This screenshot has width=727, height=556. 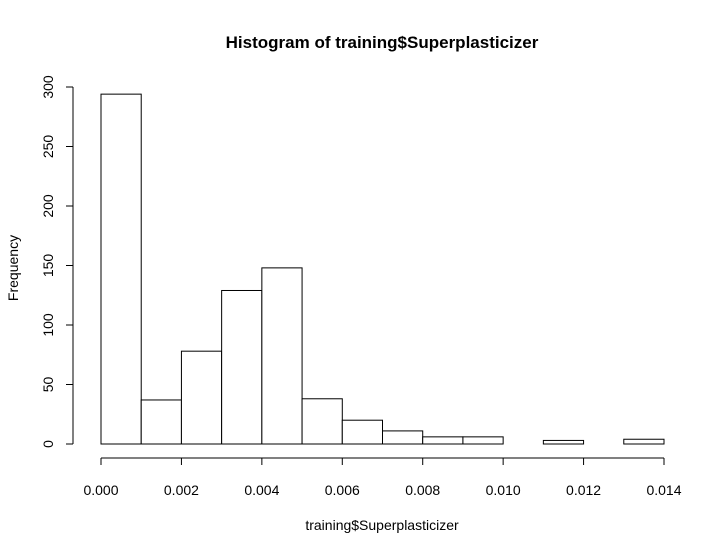 I want to click on y-tick-label: 300, so click(x=48, y=87).